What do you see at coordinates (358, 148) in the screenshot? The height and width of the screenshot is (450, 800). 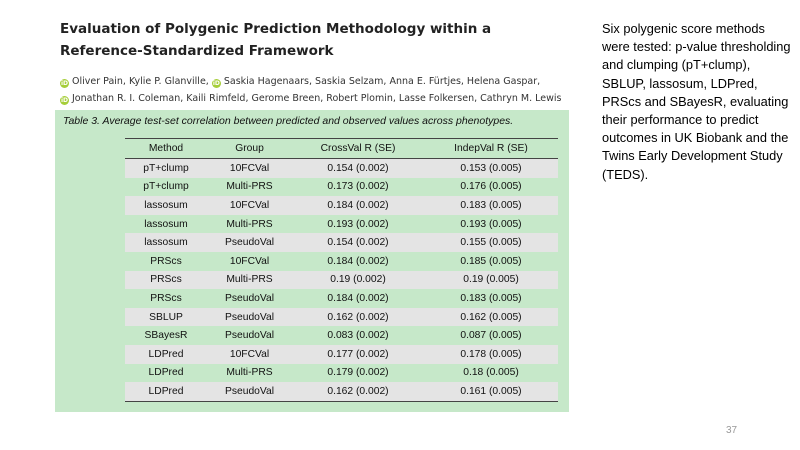 I see `header-crossval: CrossVal R (SE)` at bounding box center [358, 148].